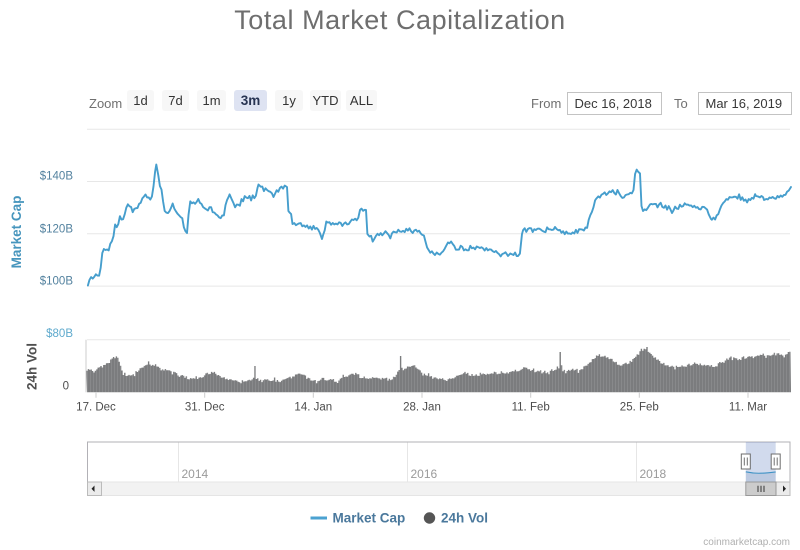  I want to click on svg-text: $80B, so click(59, 334).